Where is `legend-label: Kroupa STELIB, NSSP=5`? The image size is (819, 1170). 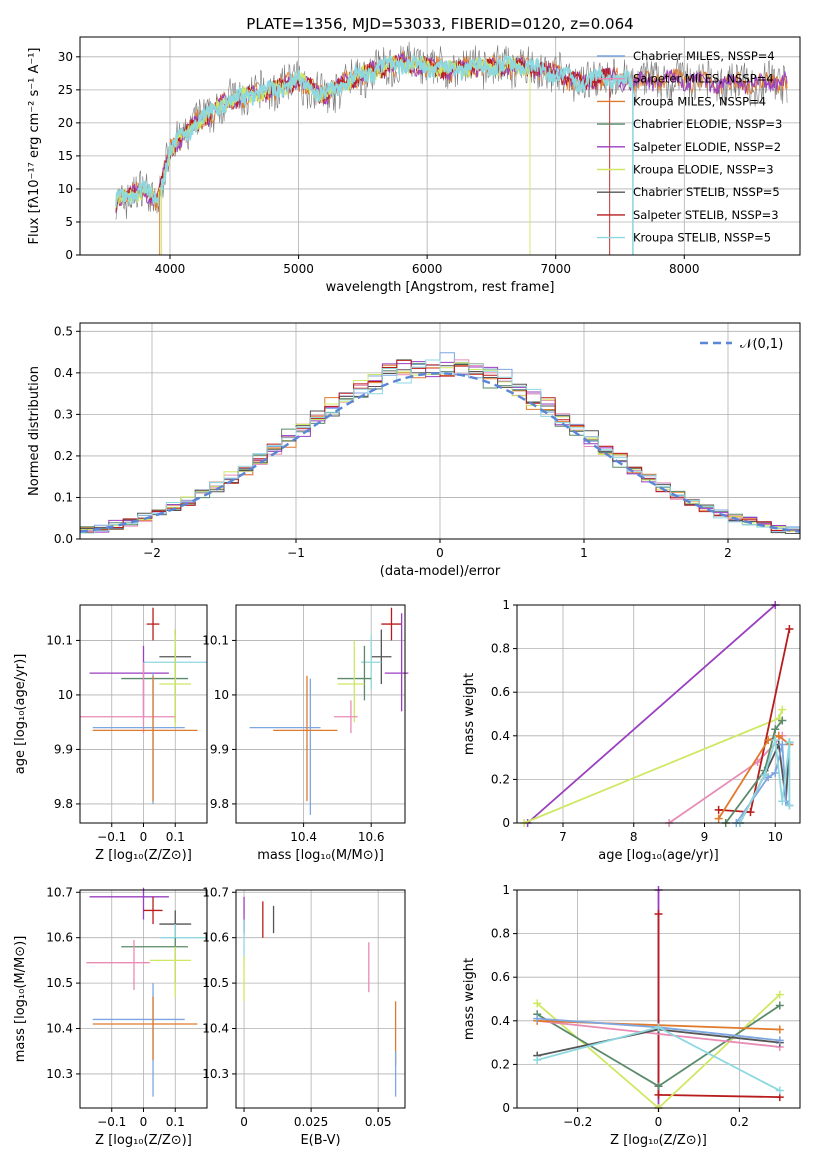 legend-label: Kroupa STELIB, NSSP=5 is located at coordinates (702, 238).